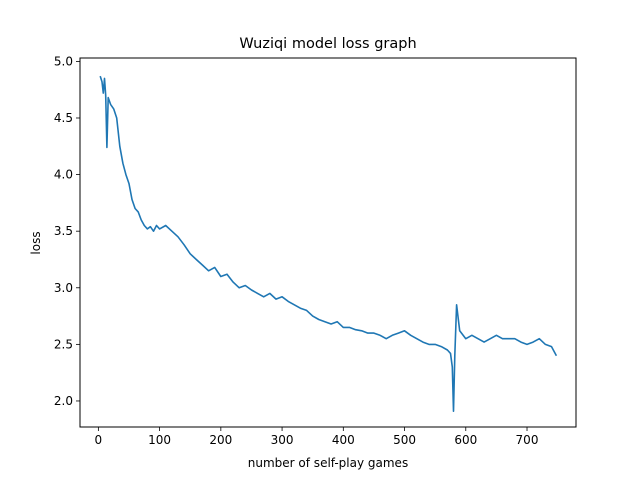 This screenshot has height=480, width=640. Describe the element at coordinates (63, 344) in the screenshot. I see `y-tick-label: 2.5` at that location.